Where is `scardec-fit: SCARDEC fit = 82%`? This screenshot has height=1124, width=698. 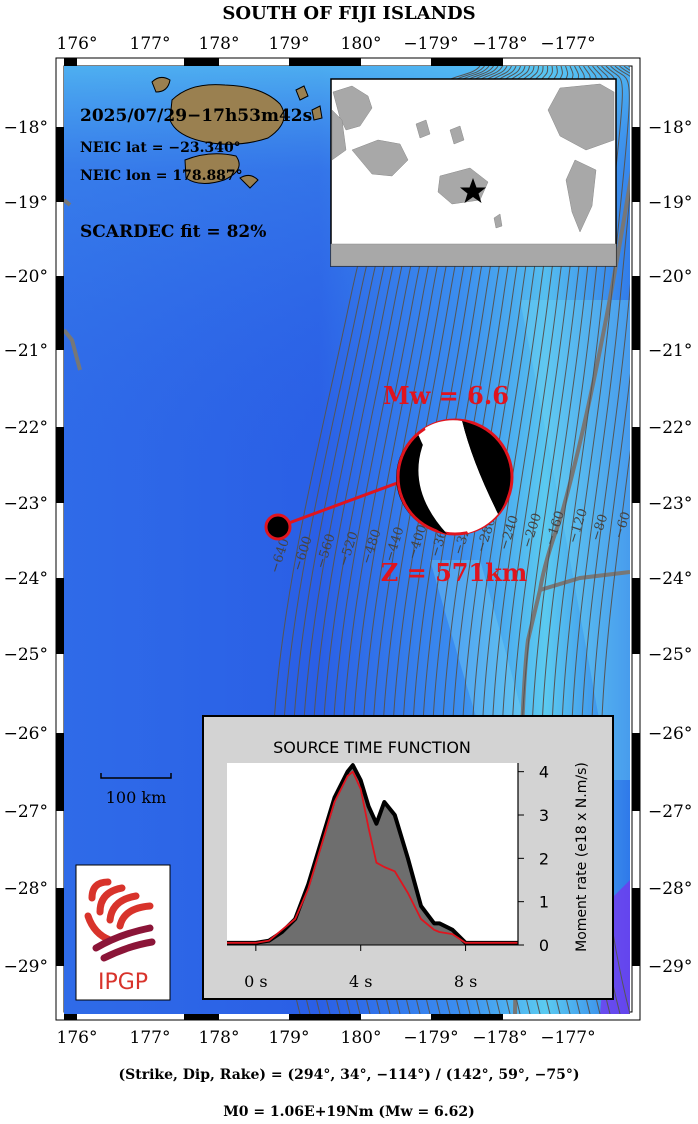 scardec-fit: SCARDEC fit = 82% is located at coordinates (173, 232).